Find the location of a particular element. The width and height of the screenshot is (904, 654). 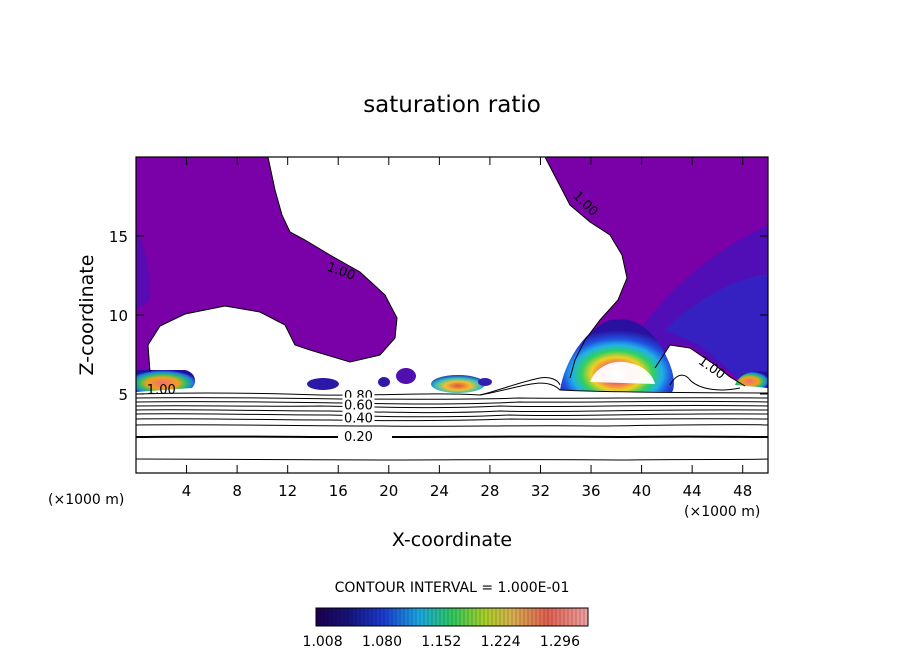

convective-cell-24km is located at coordinates (458, 384).